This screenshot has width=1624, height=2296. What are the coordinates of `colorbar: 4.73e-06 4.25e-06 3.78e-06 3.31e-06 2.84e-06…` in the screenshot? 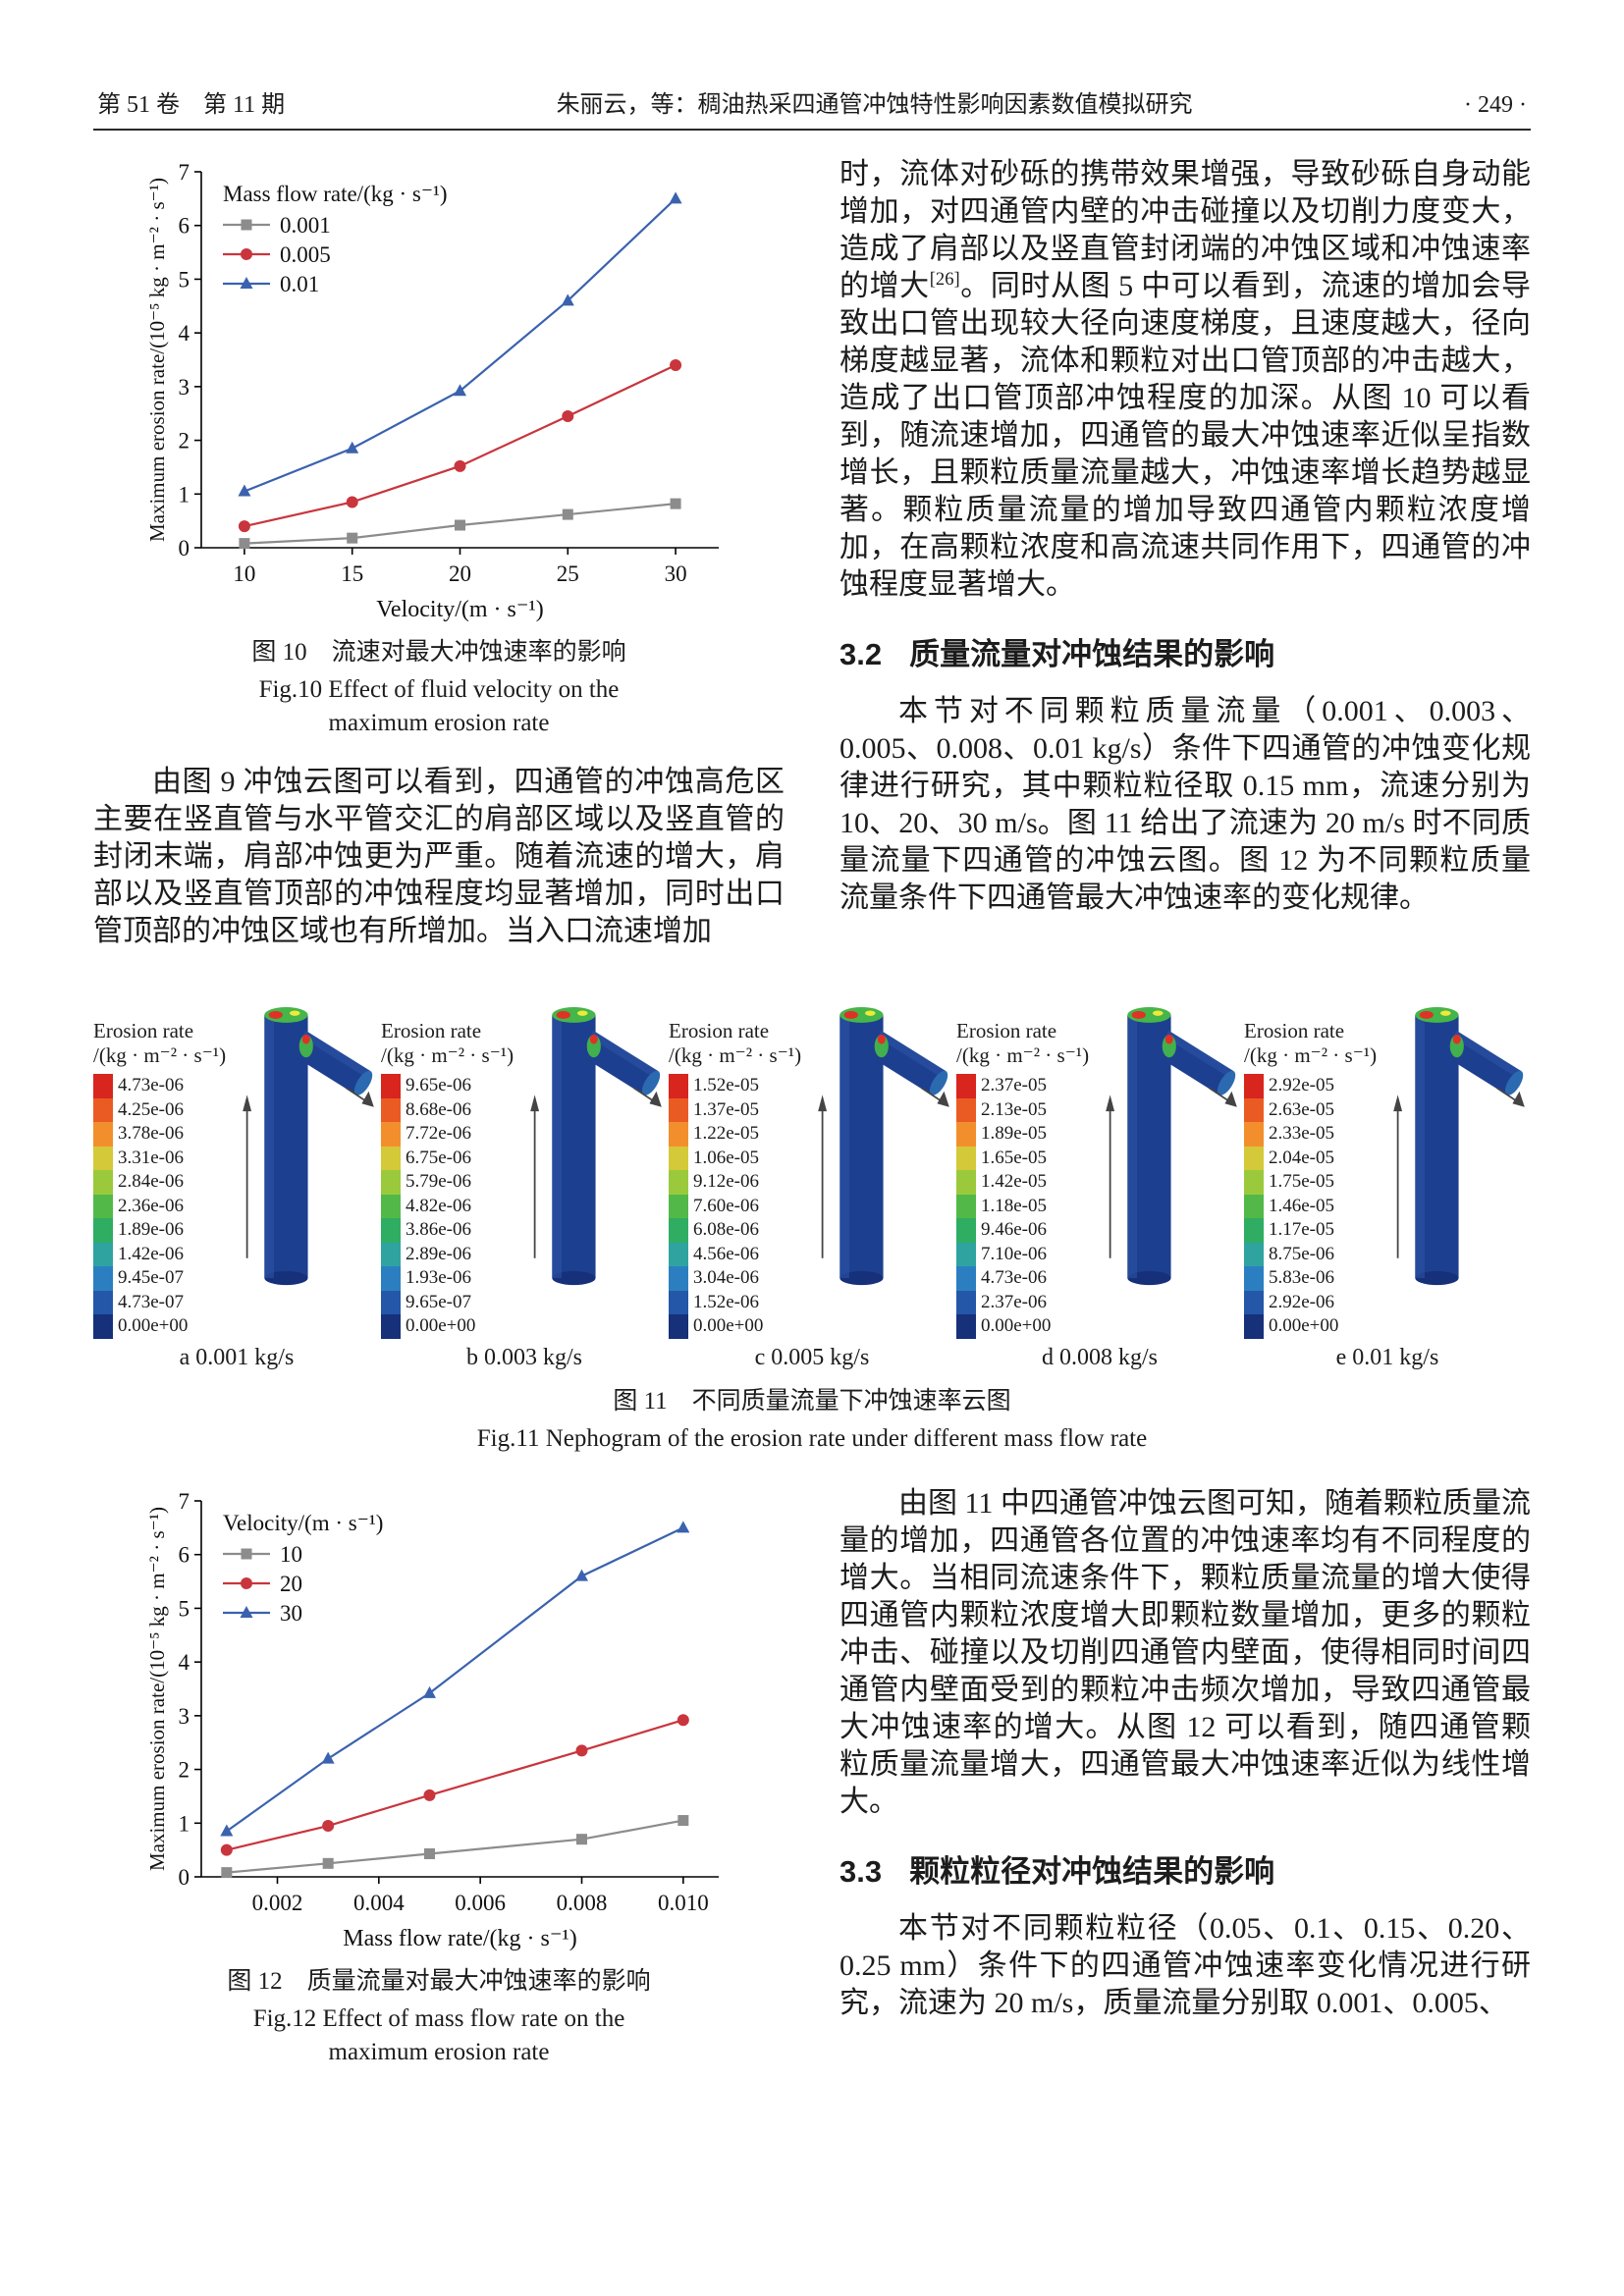 It's located at (168, 1206).